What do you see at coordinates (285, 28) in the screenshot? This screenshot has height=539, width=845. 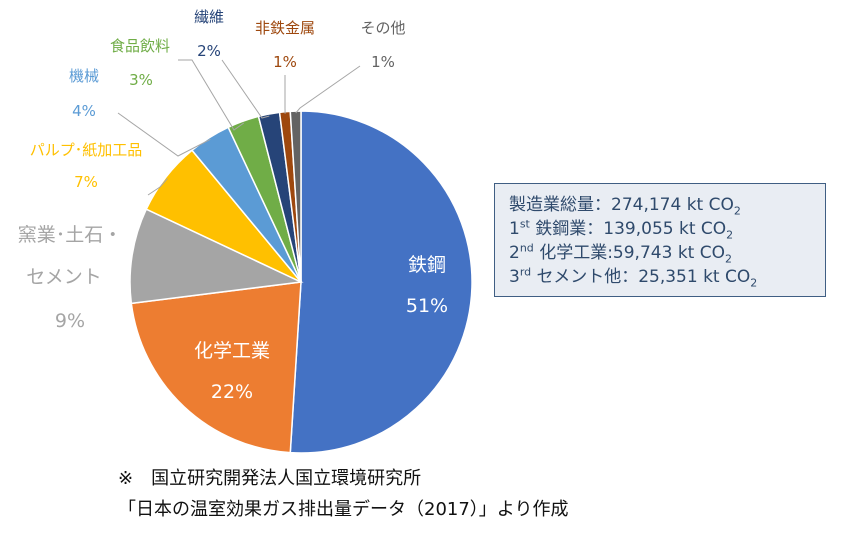 I see `label-nonferrous-name: 非鉄金属` at bounding box center [285, 28].